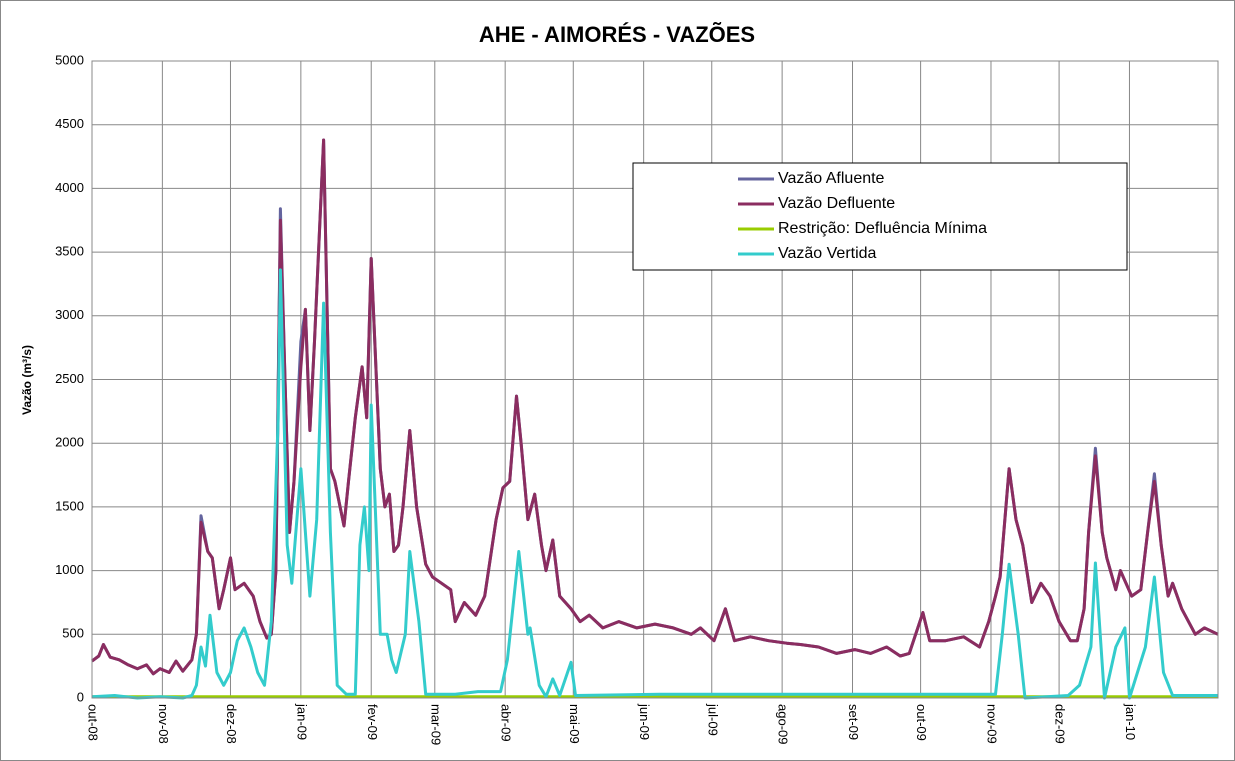 The width and height of the screenshot is (1235, 761). Describe the element at coordinates (231, 724) in the screenshot. I see `x-tick-label: dez-08` at that location.